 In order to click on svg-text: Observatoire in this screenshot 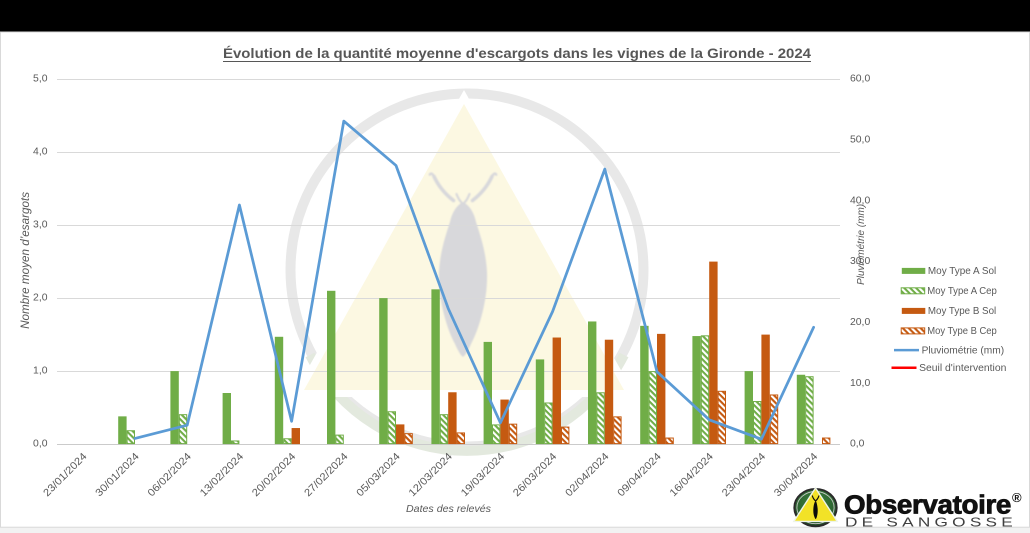, I will do `click(927, 506)`.